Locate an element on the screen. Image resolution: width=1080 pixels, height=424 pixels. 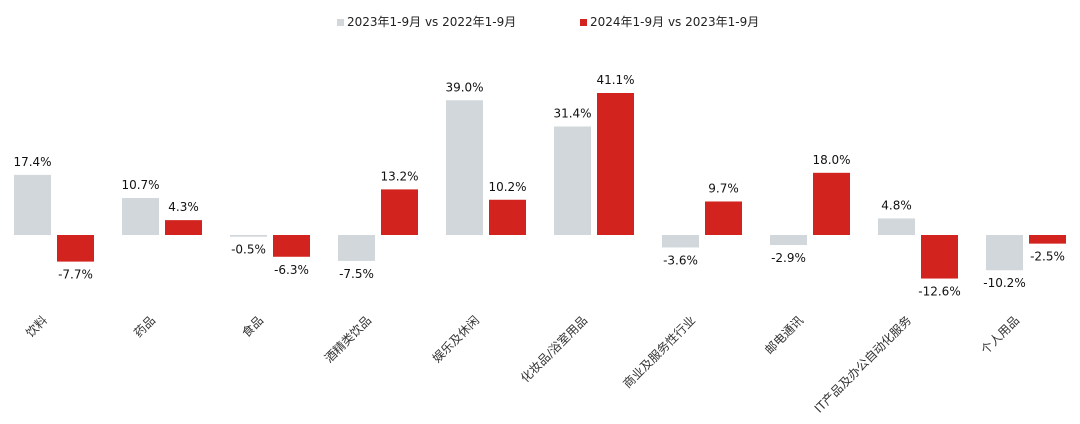
category-label-5: 化妆品/浴室用品 is located at coordinates (553, 349).